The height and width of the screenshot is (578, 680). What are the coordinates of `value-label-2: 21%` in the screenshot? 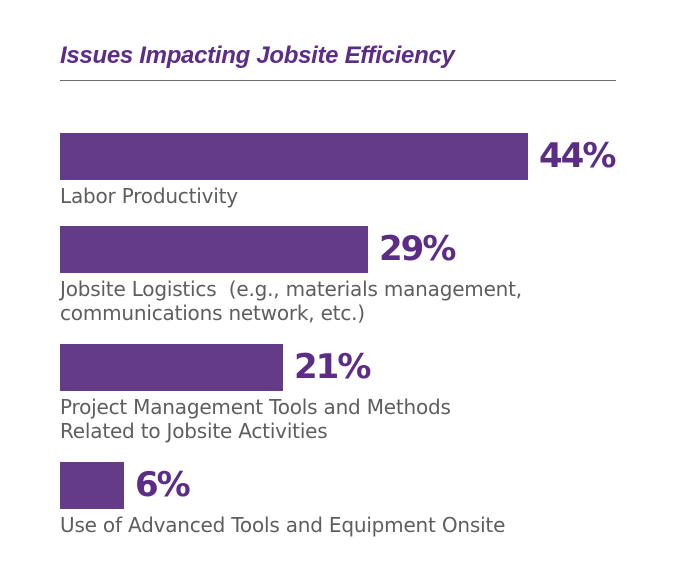 It's located at (332, 367).